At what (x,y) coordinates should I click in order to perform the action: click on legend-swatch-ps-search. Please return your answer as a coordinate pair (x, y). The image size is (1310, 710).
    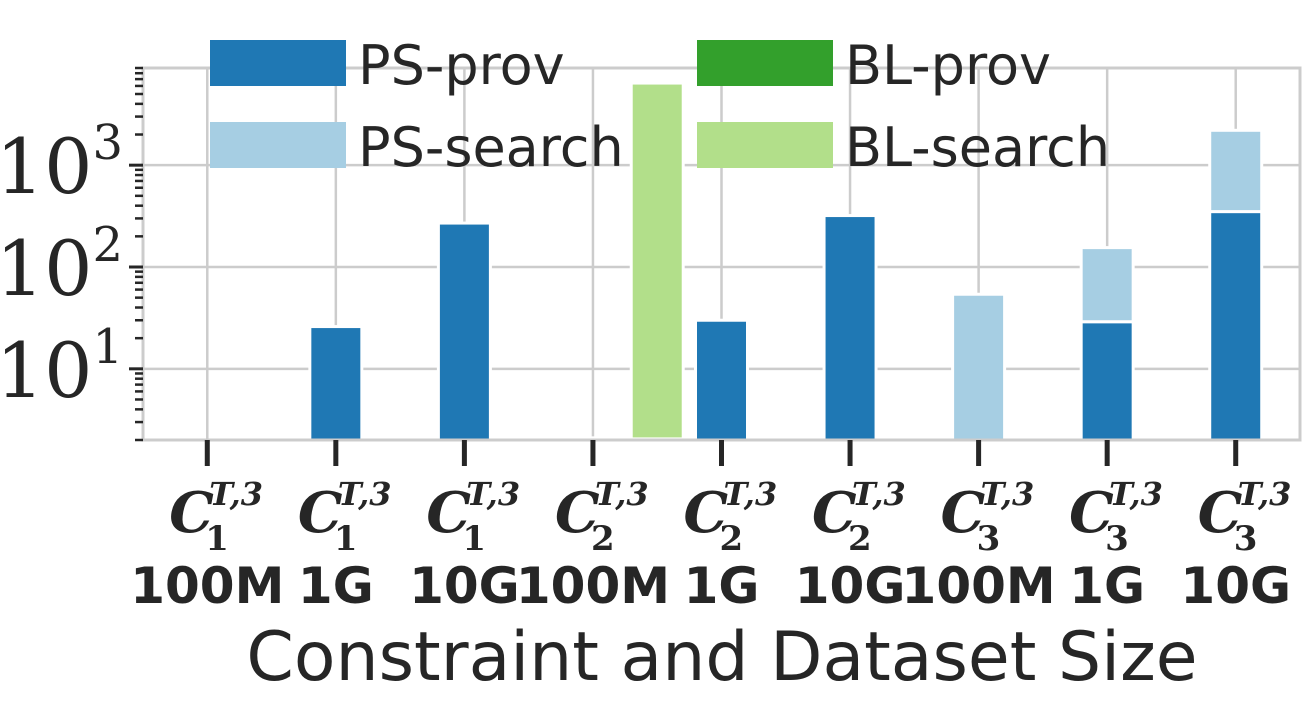
    Looking at the image, I should click on (278, 145).